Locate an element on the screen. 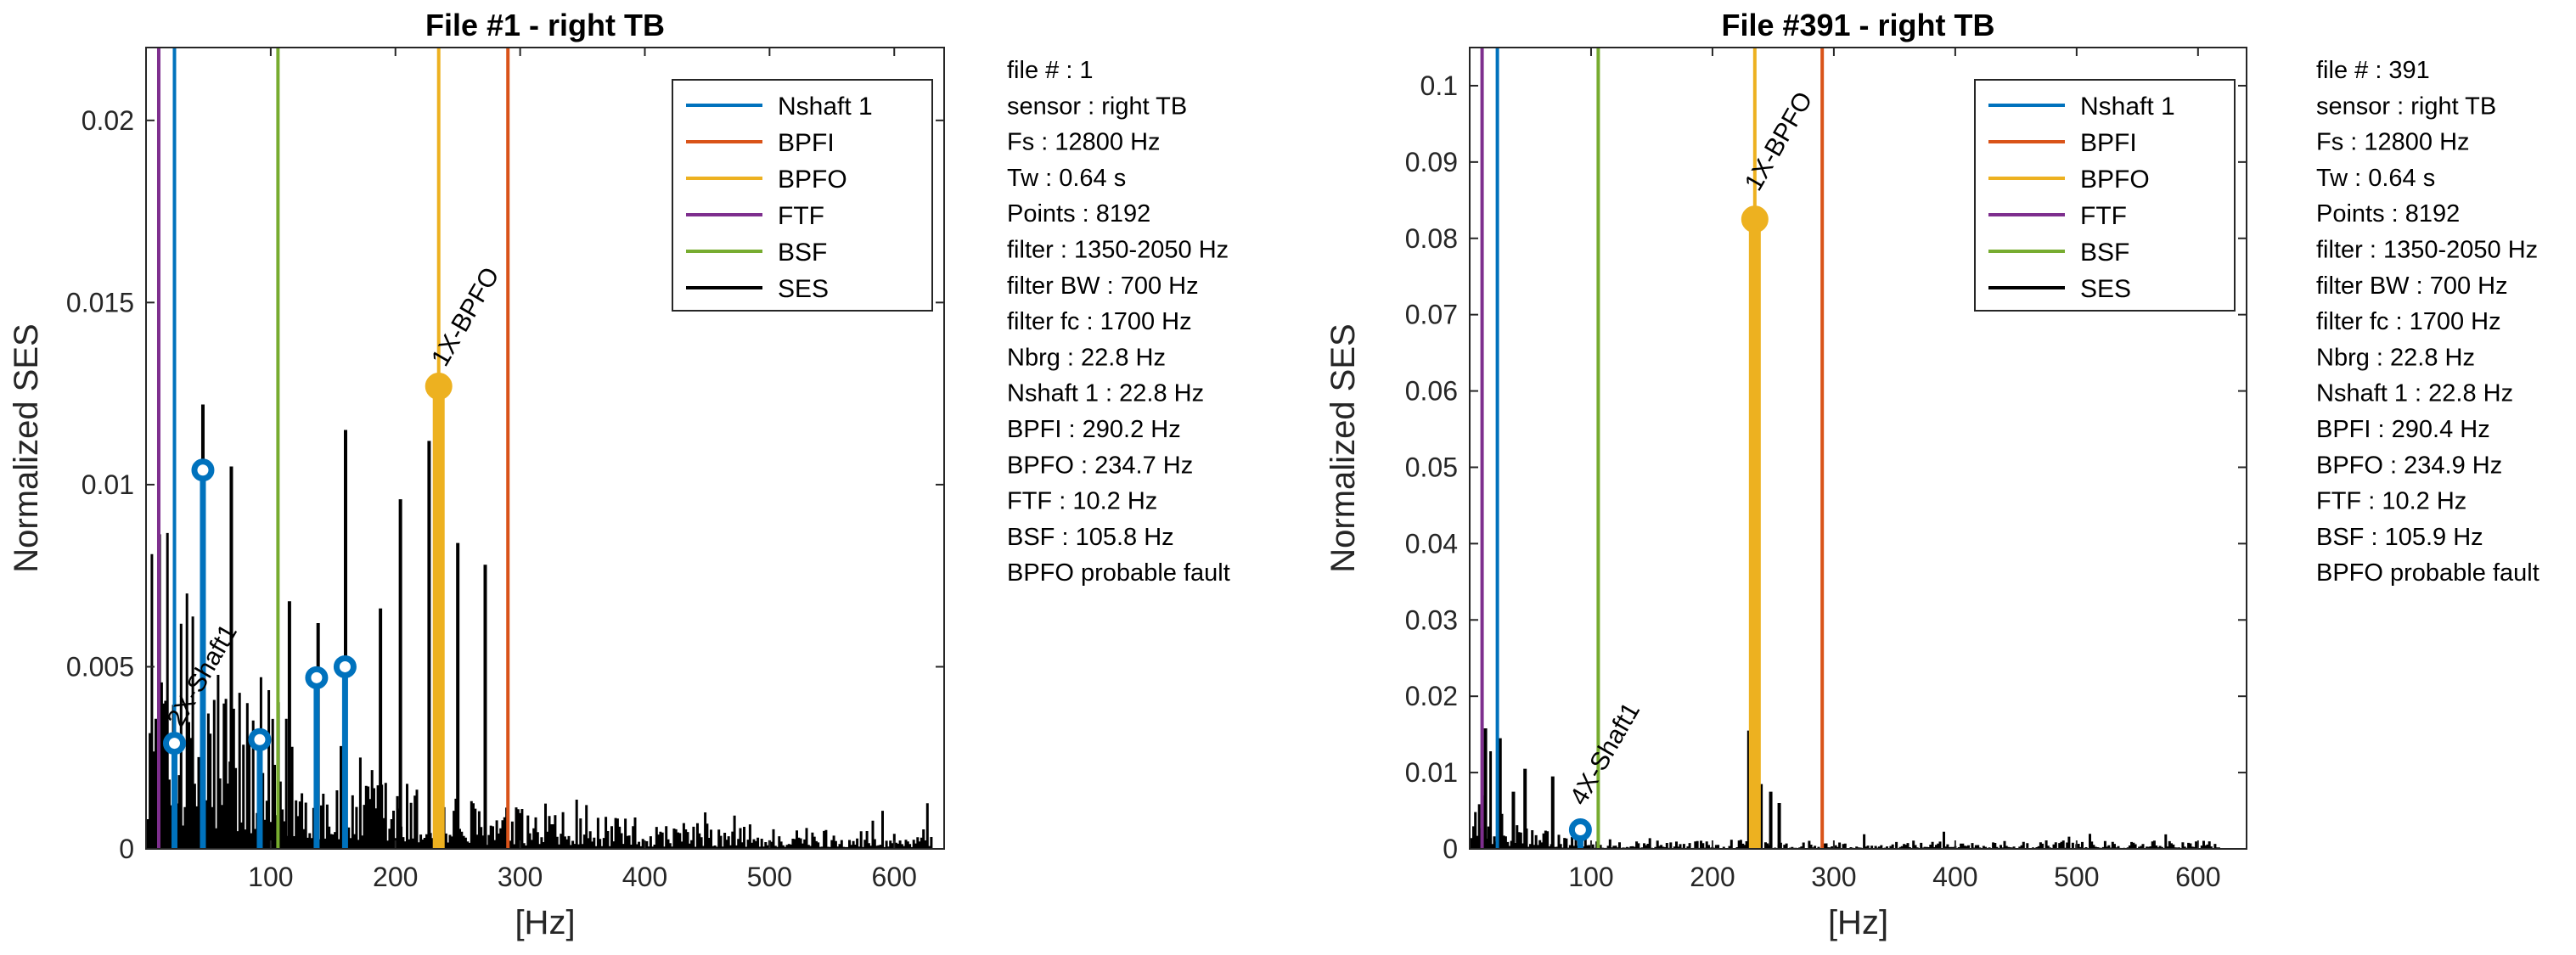 This screenshot has height=955, width=2576. ses-bars is located at coordinates (539, 690).